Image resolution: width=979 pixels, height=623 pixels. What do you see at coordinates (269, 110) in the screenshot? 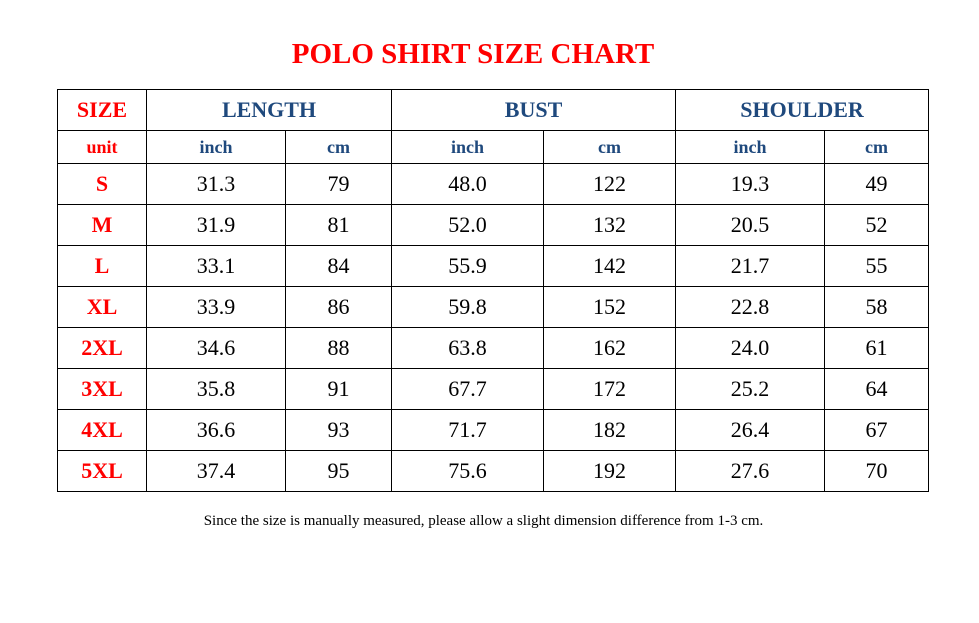
I see `header-length: LENGTH` at bounding box center [269, 110].